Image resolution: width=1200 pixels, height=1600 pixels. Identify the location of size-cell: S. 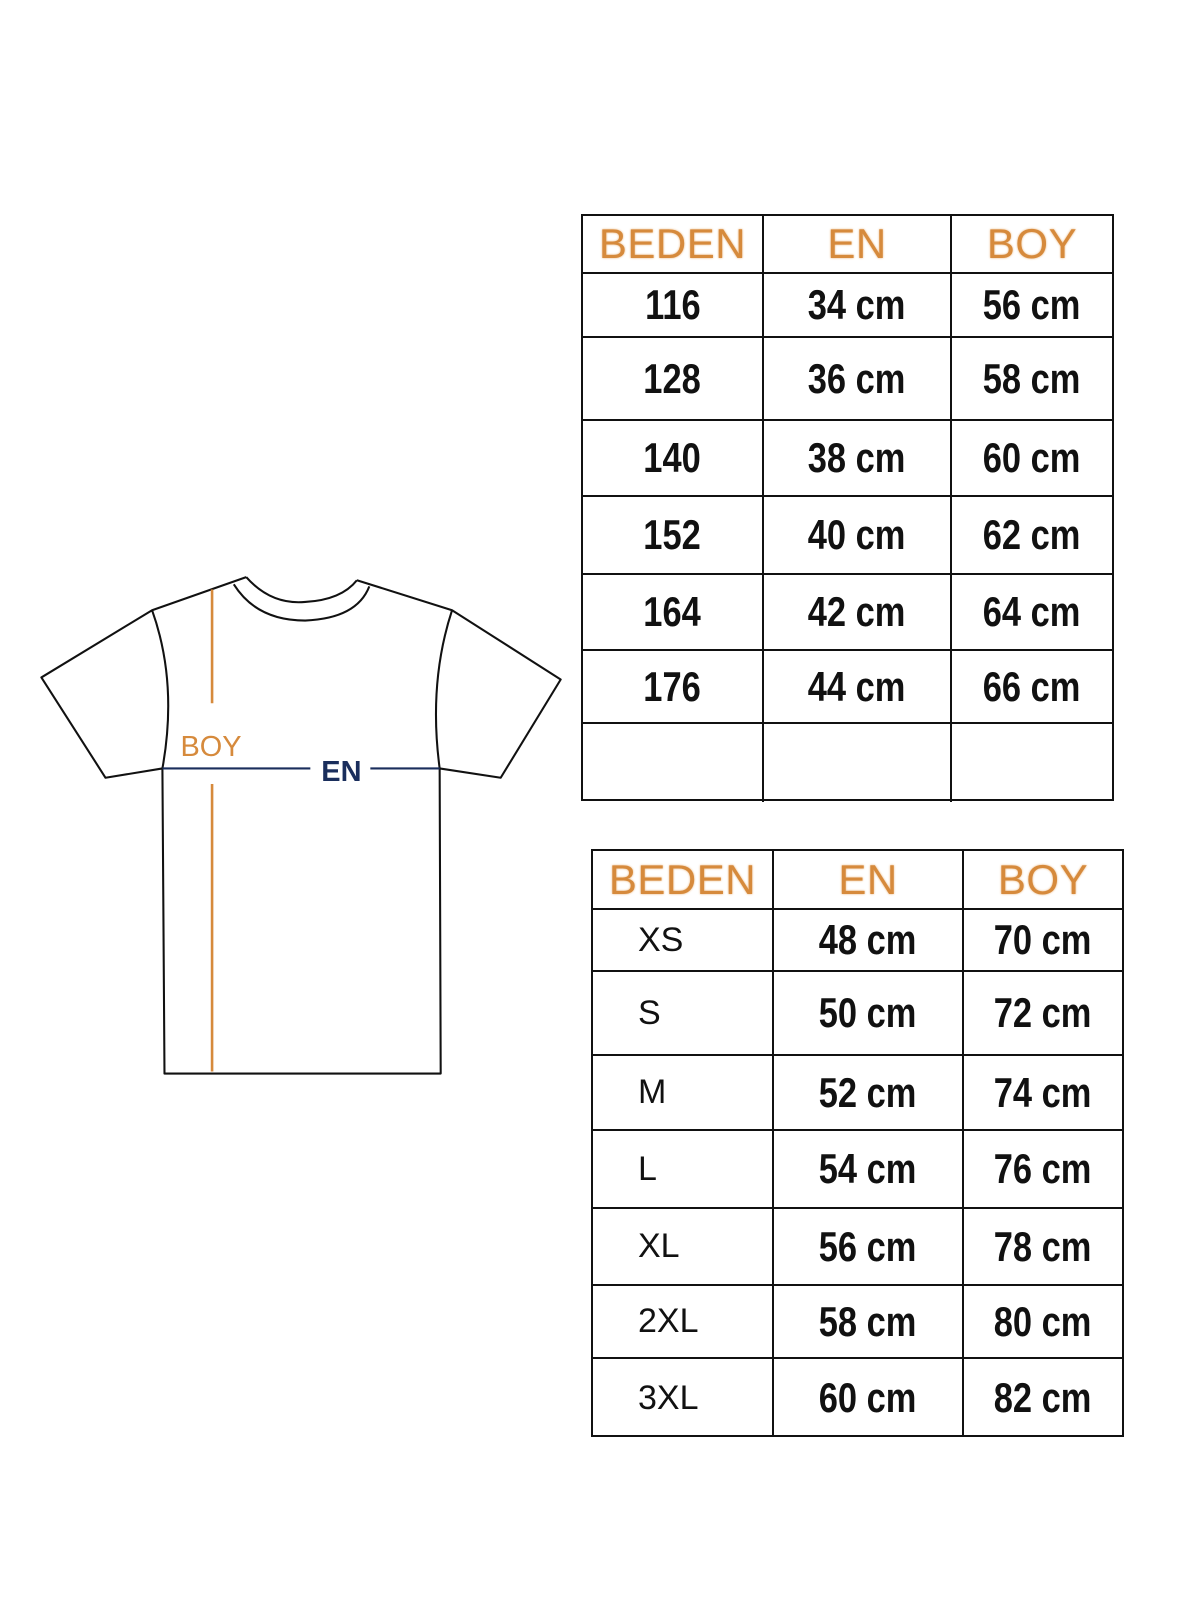
(683, 1013).